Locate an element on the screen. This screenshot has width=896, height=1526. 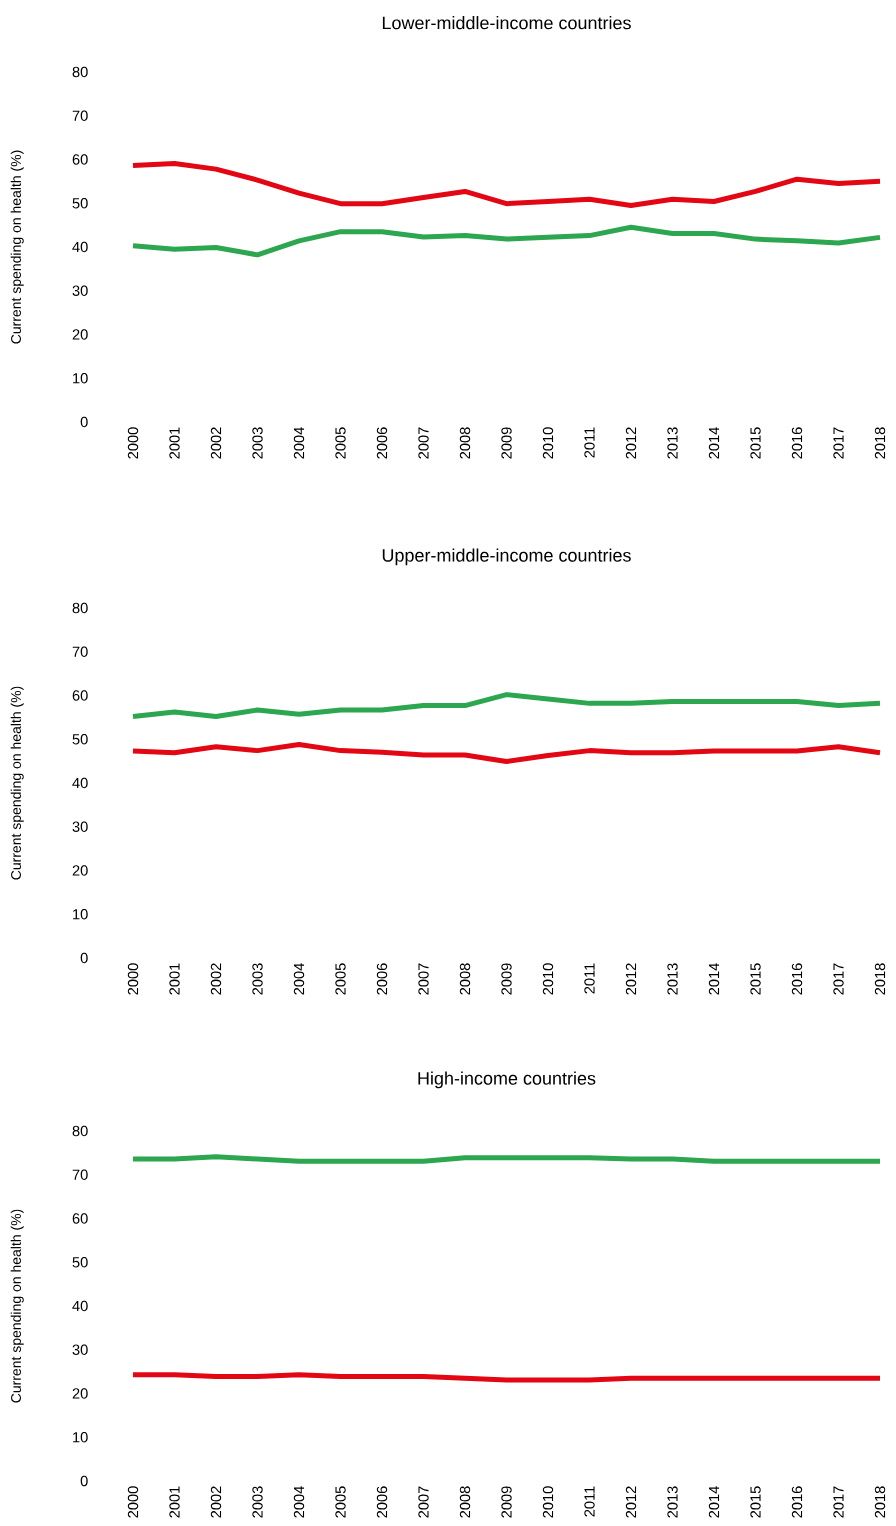
chart-title: Upper-middle-income countries is located at coordinates (506, 557).